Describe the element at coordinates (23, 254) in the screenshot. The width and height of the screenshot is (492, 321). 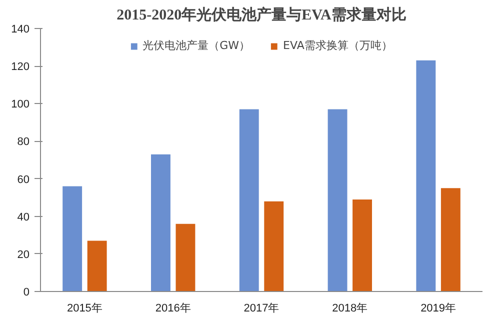
I see `y-tick-label: 20` at that location.